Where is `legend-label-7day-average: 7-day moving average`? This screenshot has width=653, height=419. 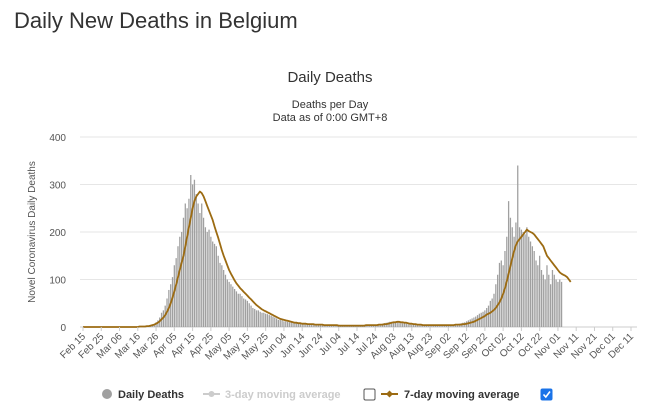
legend-label-7day-average: 7-day moving average is located at coordinates (462, 395).